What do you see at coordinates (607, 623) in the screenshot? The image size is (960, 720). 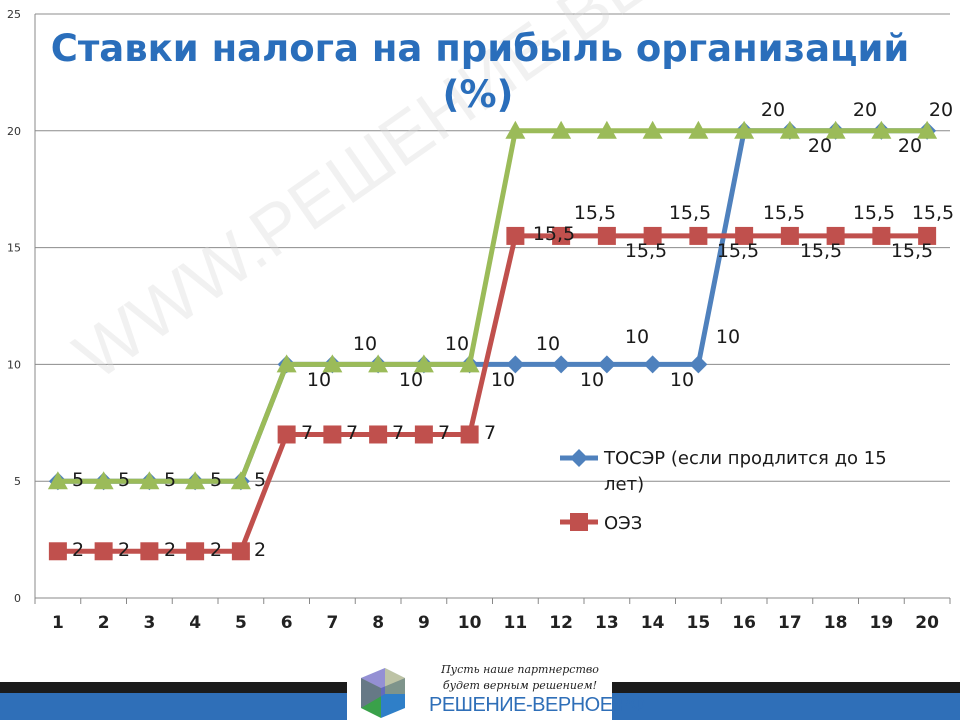 I see `x-tick-label: 13` at bounding box center [607, 623].